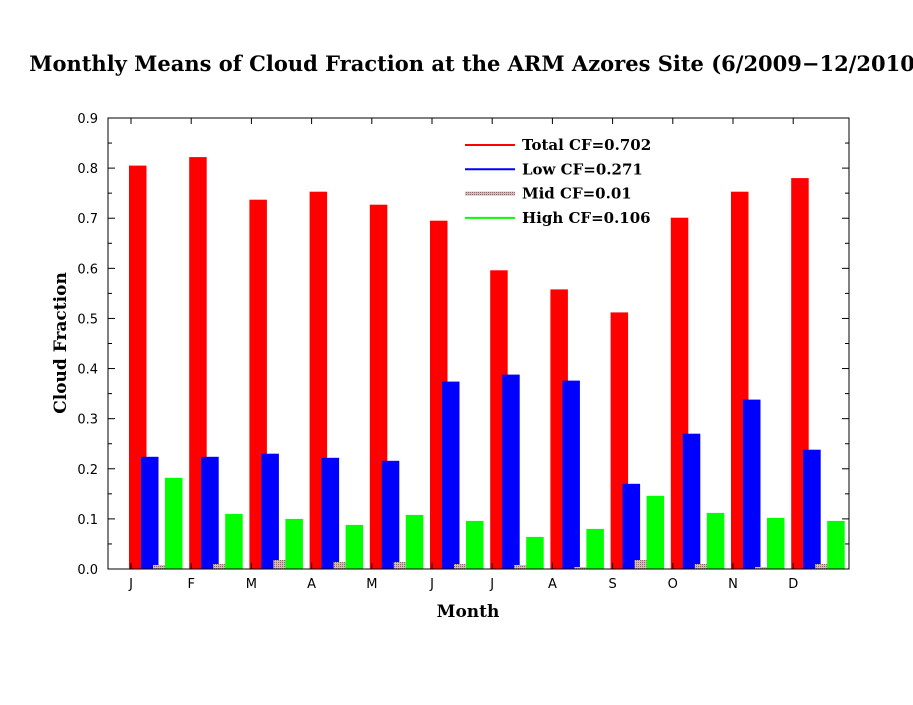  What do you see at coordinates (586, 218) in the screenshot?
I see `legend-label-4: High CF=0.106` at bounding box center [586, 218].